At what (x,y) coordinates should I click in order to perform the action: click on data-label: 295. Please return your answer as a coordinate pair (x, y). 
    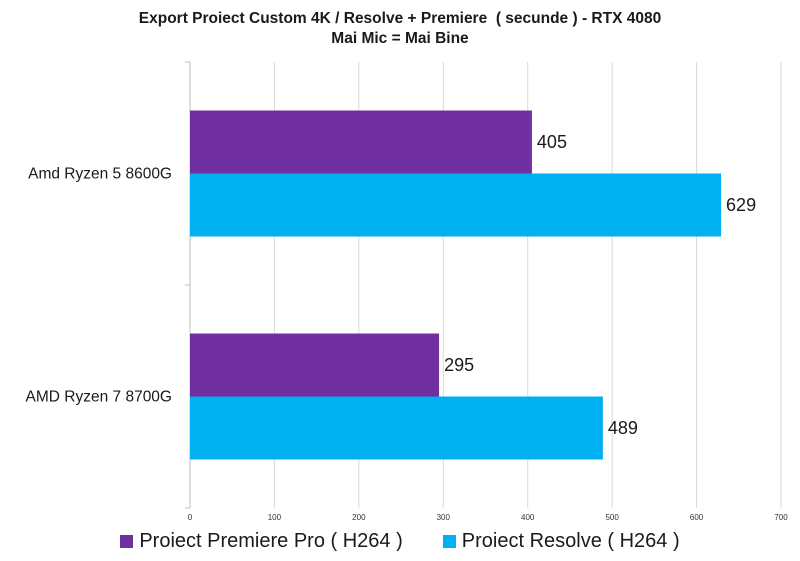
    Looking at the image, I should click on (459, 365).